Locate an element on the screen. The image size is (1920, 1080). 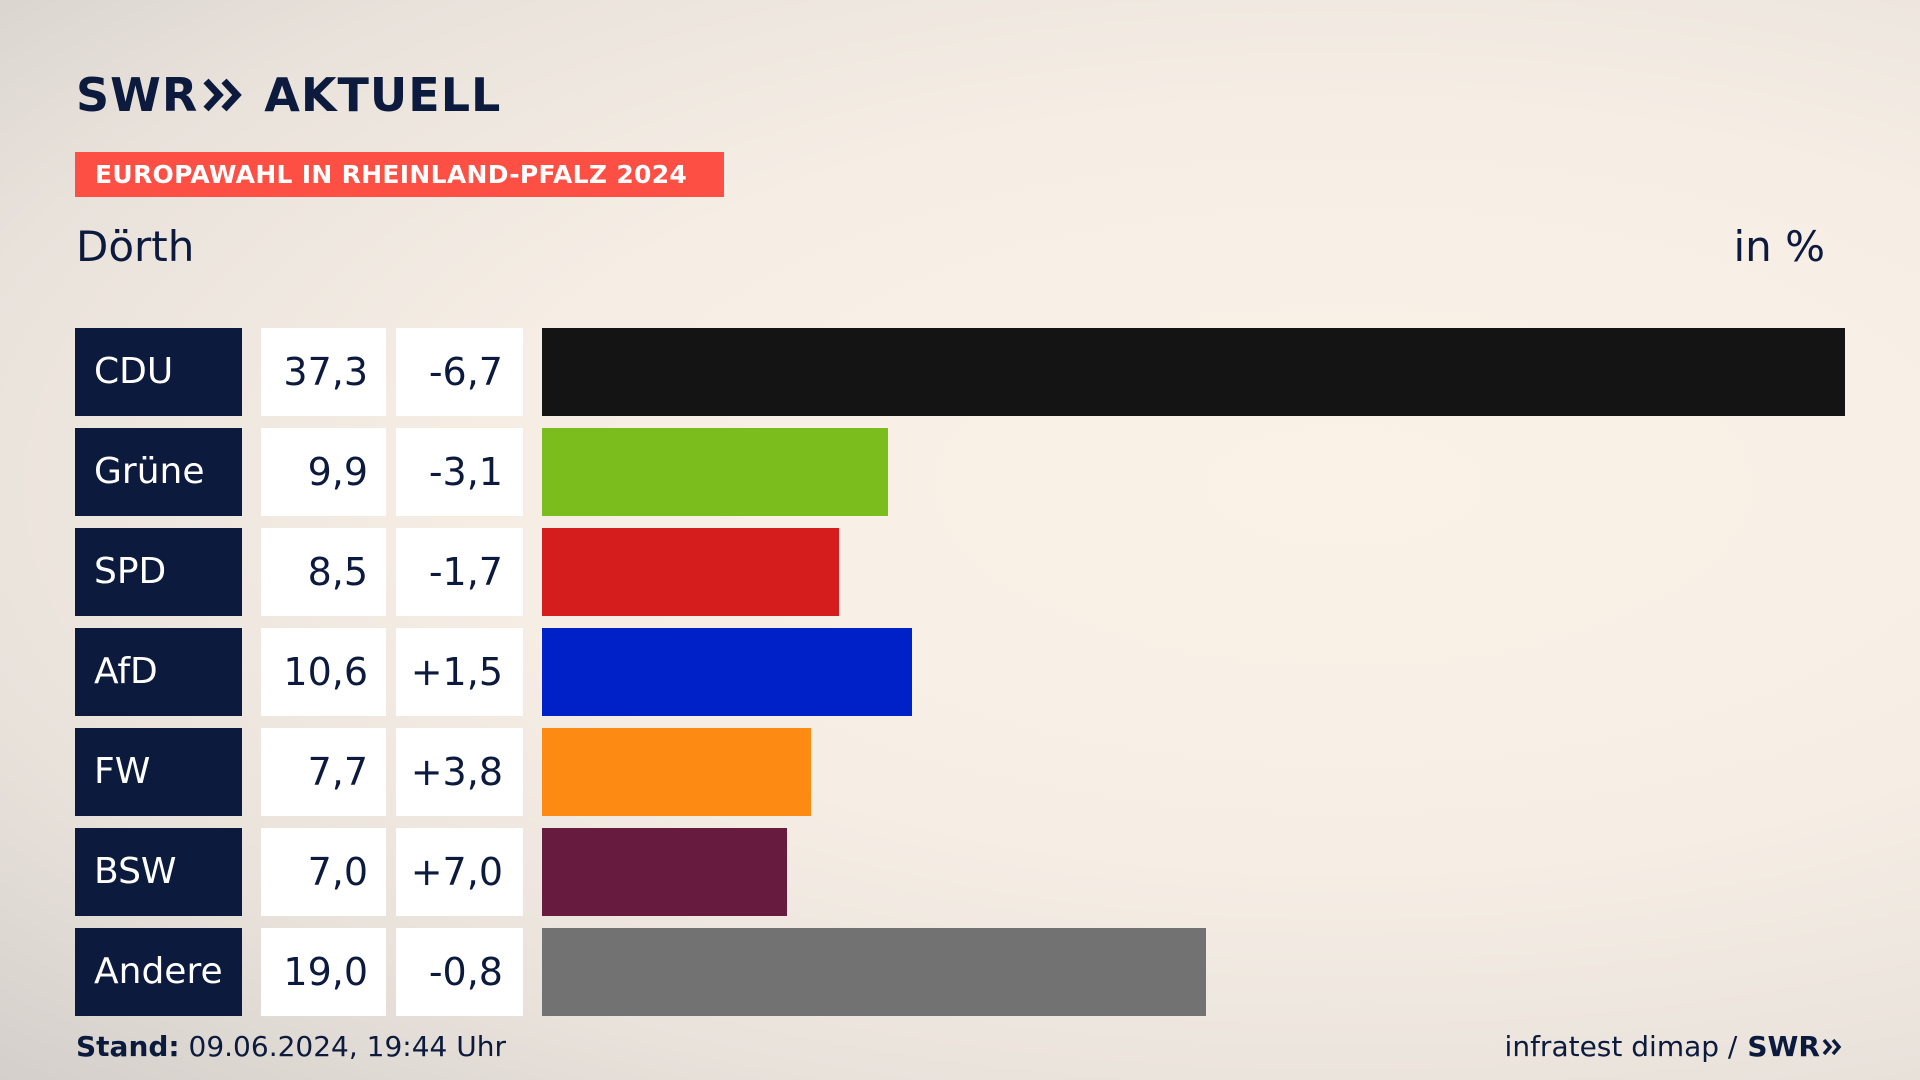
source-credit: infratest dimap / SWR is located at coordinates (1674, 1046).